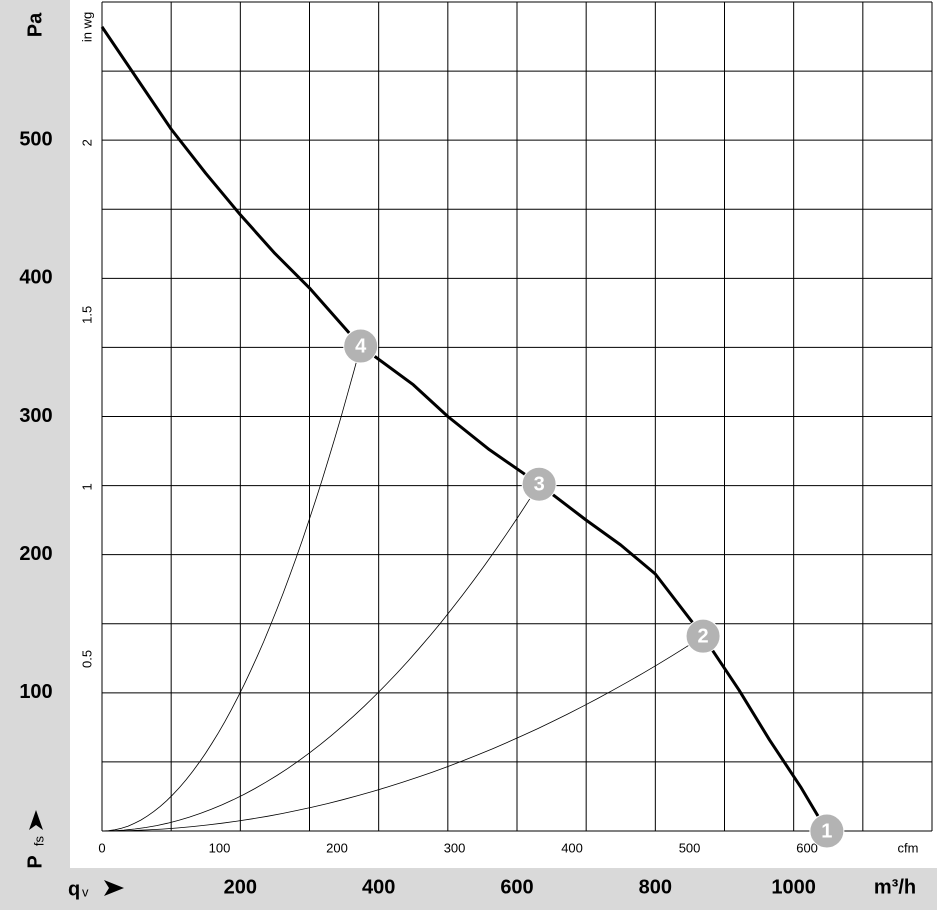  I want to click on x2-tick-label: 200, so click(337, 847).